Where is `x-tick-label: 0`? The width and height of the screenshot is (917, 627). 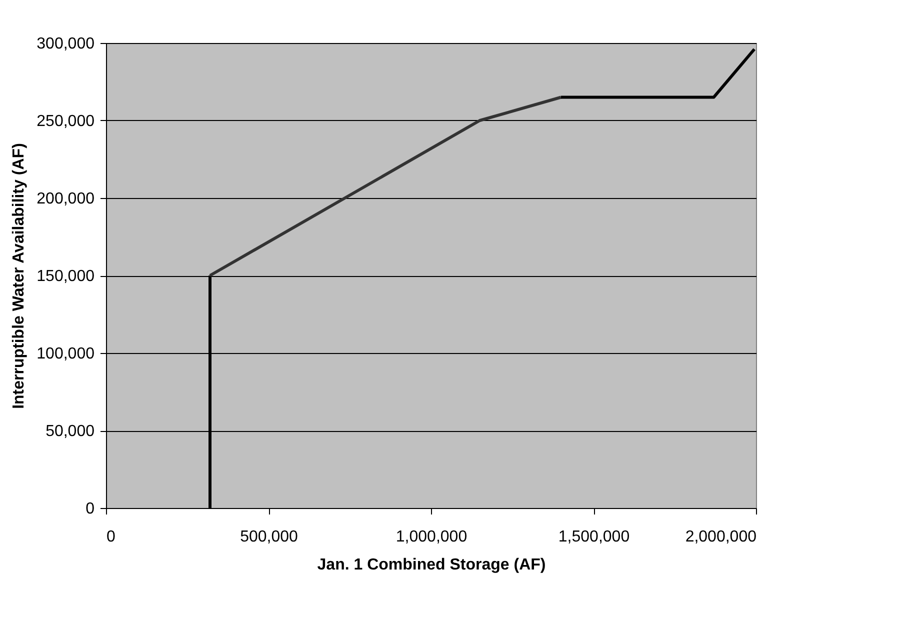
x-tick-label: 0 is located at coordinates (111, 537).